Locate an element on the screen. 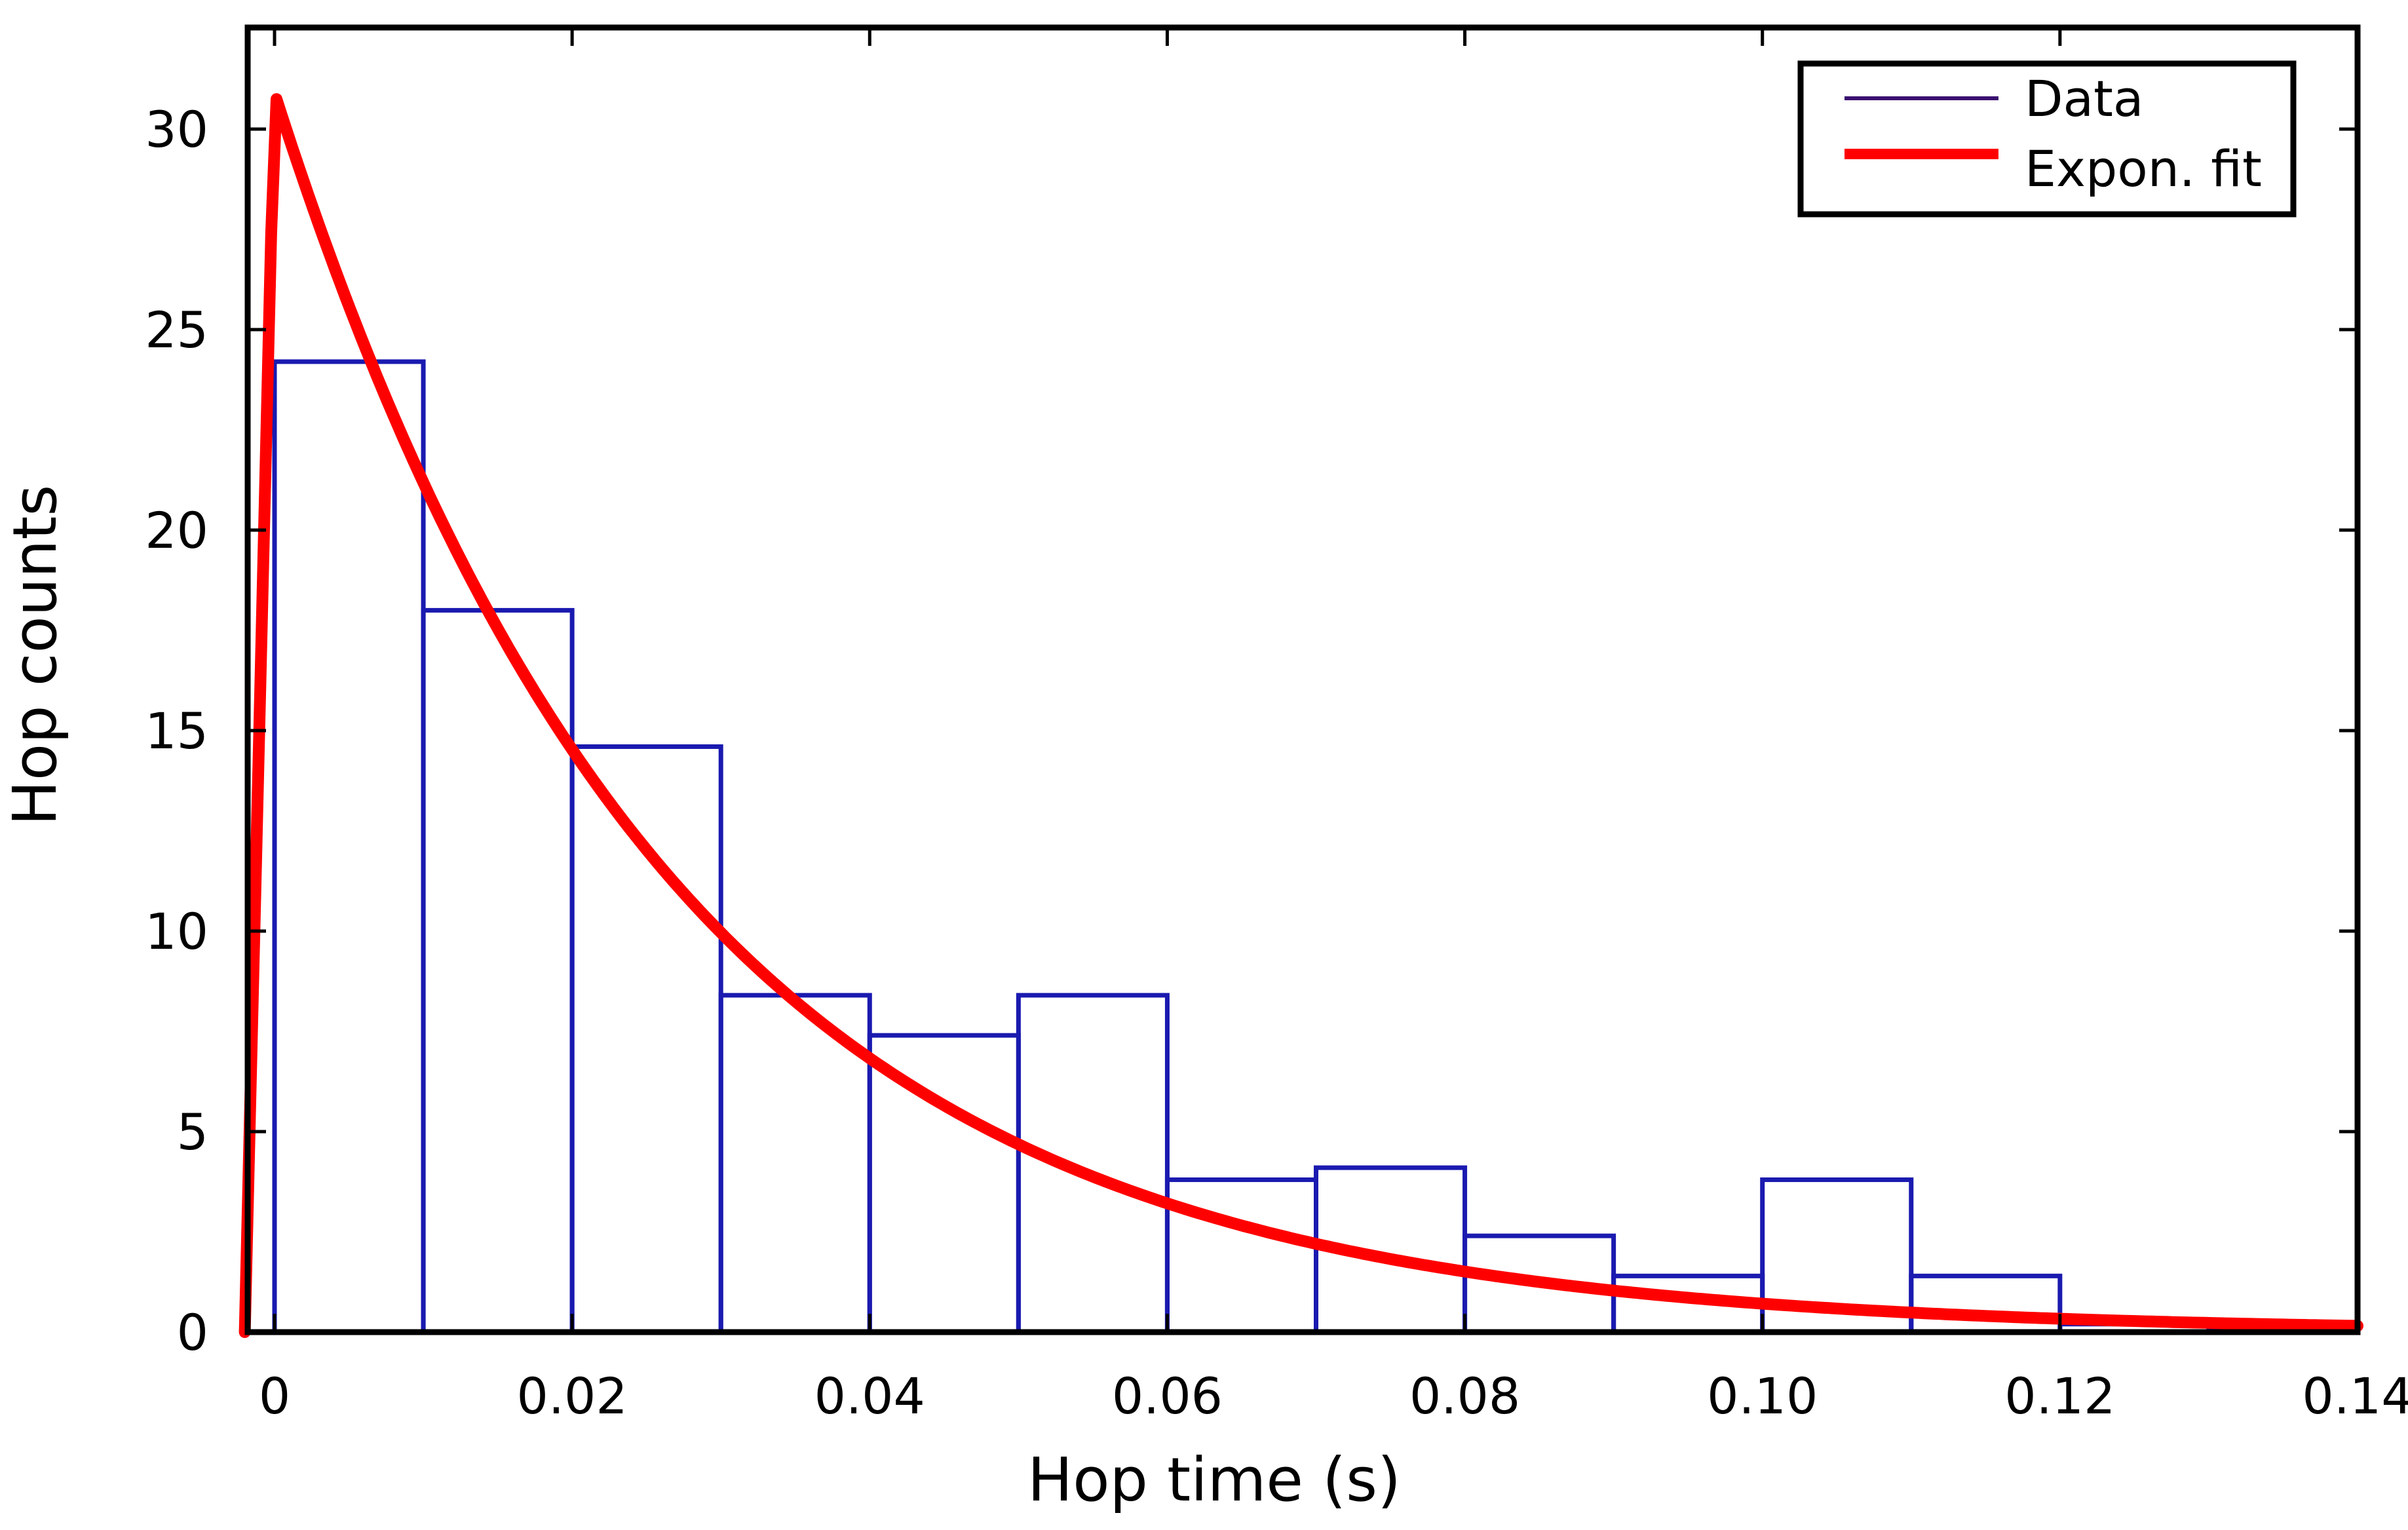 The height and width of the screenshot is (1530, 2408). x-tick-label: 0 is located at coordinates (274, 1396).